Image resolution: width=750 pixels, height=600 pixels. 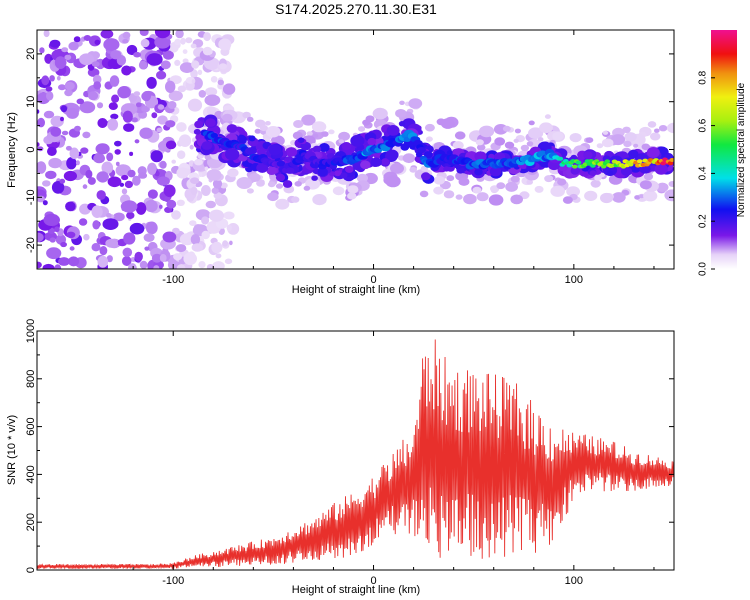 I want to click on spectrogram-x-tick-label: 0, so click(x=373, y=280).